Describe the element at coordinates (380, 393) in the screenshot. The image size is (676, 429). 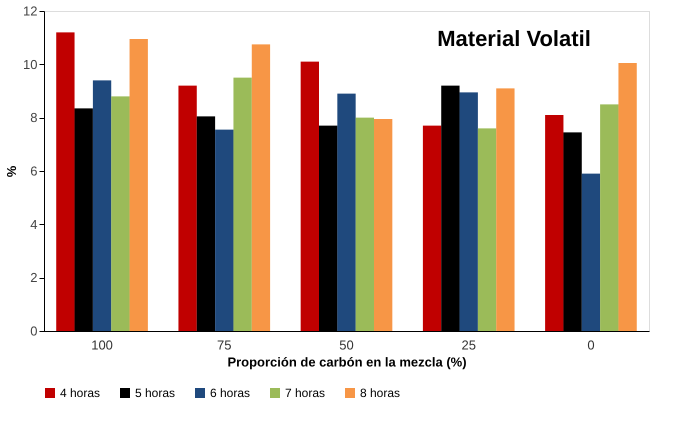
I see `legend-label: 8 horas` at that location.